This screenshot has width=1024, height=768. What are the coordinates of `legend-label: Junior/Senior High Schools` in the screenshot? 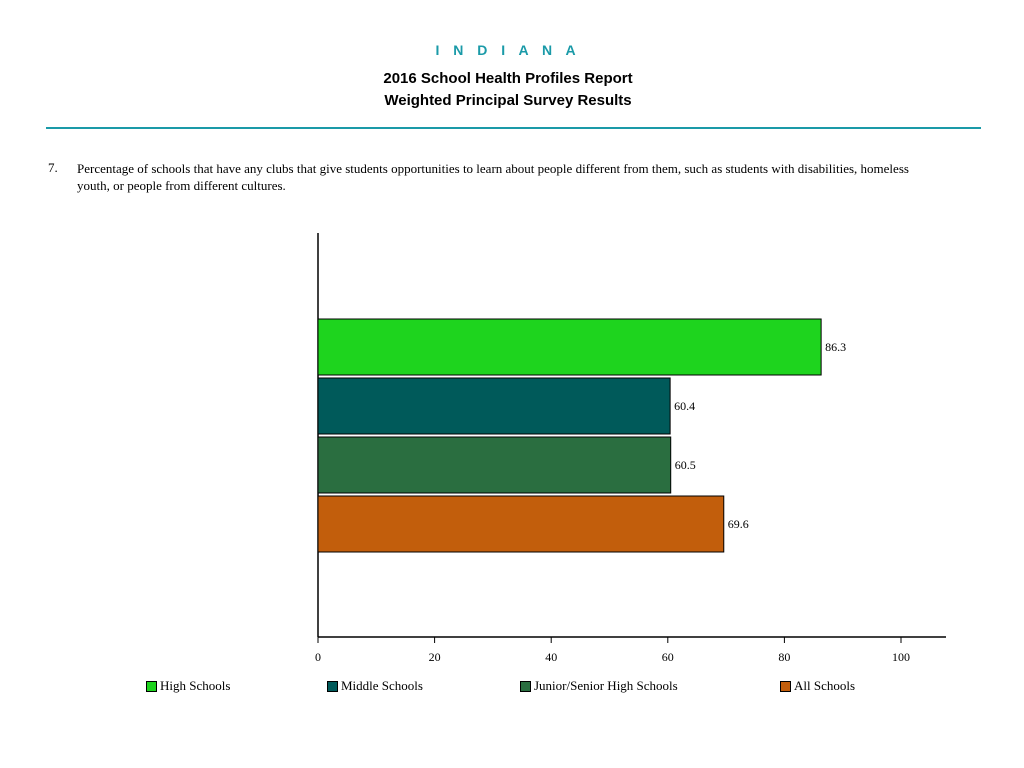 It's located at (606, 685).